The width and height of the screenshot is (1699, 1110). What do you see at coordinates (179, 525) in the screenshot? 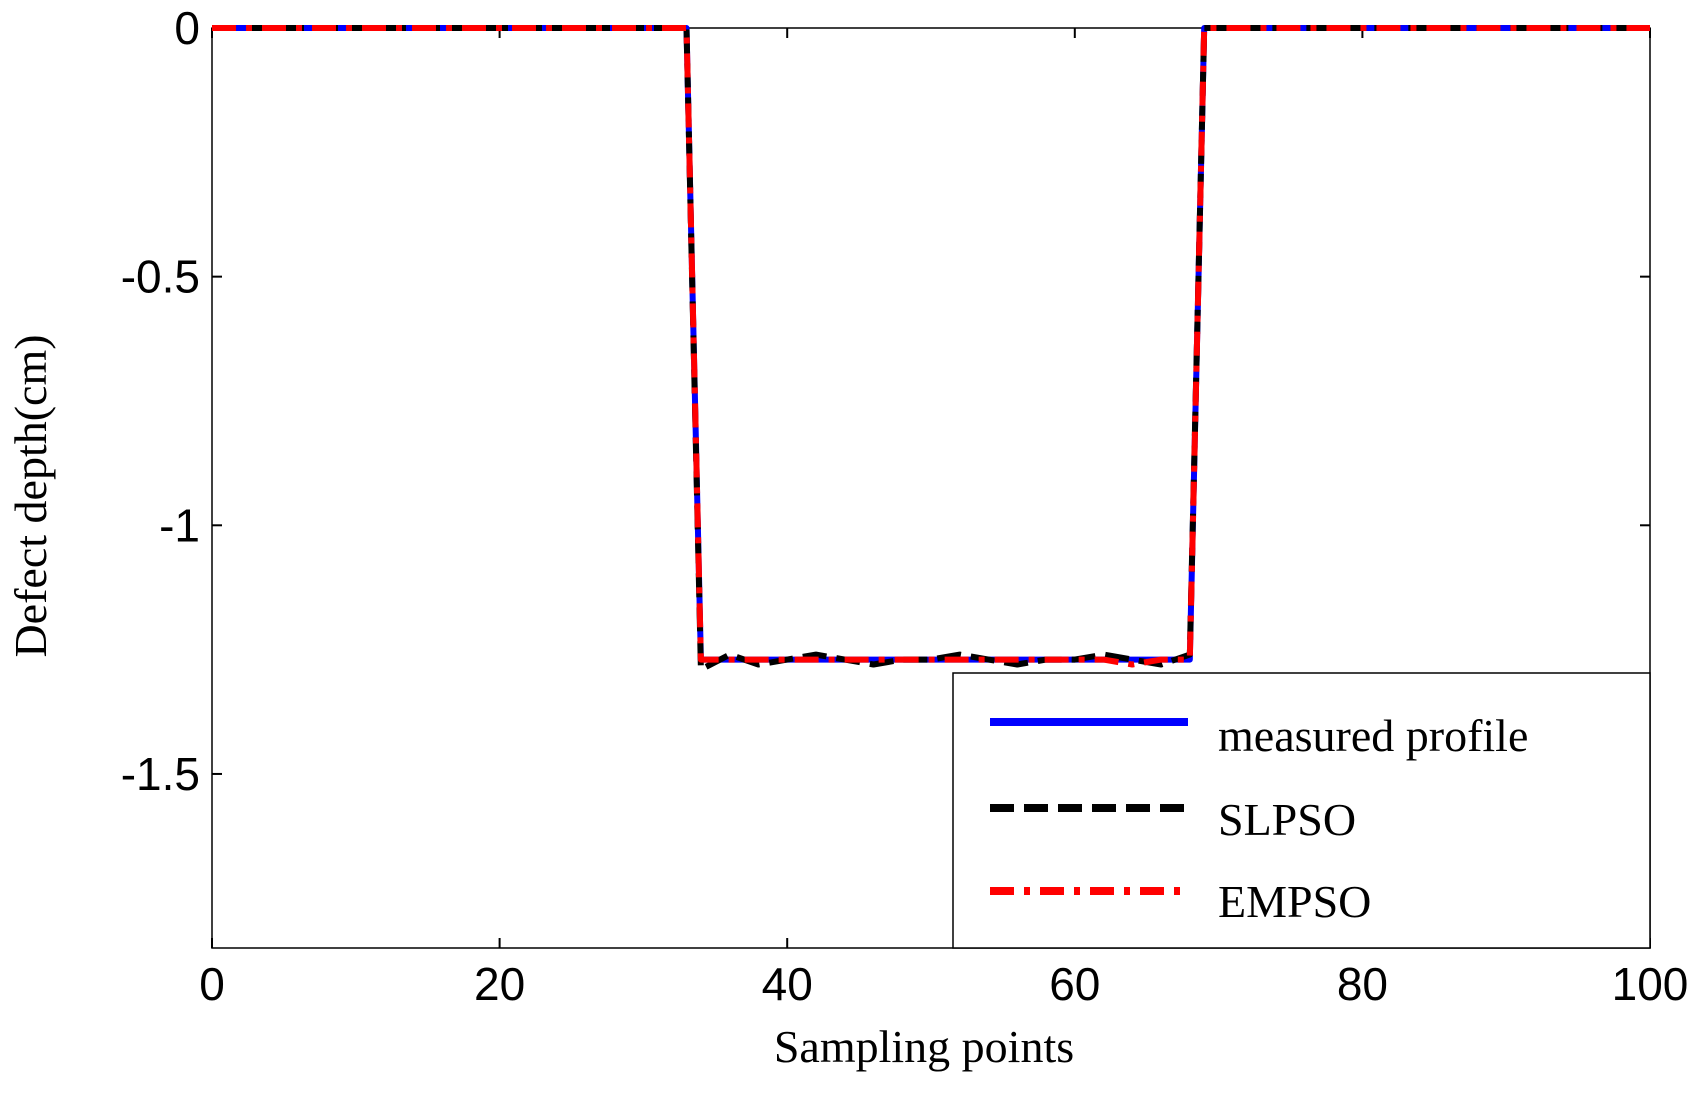
I see `y-tick-label: -1` at bounding box center [179, 525].